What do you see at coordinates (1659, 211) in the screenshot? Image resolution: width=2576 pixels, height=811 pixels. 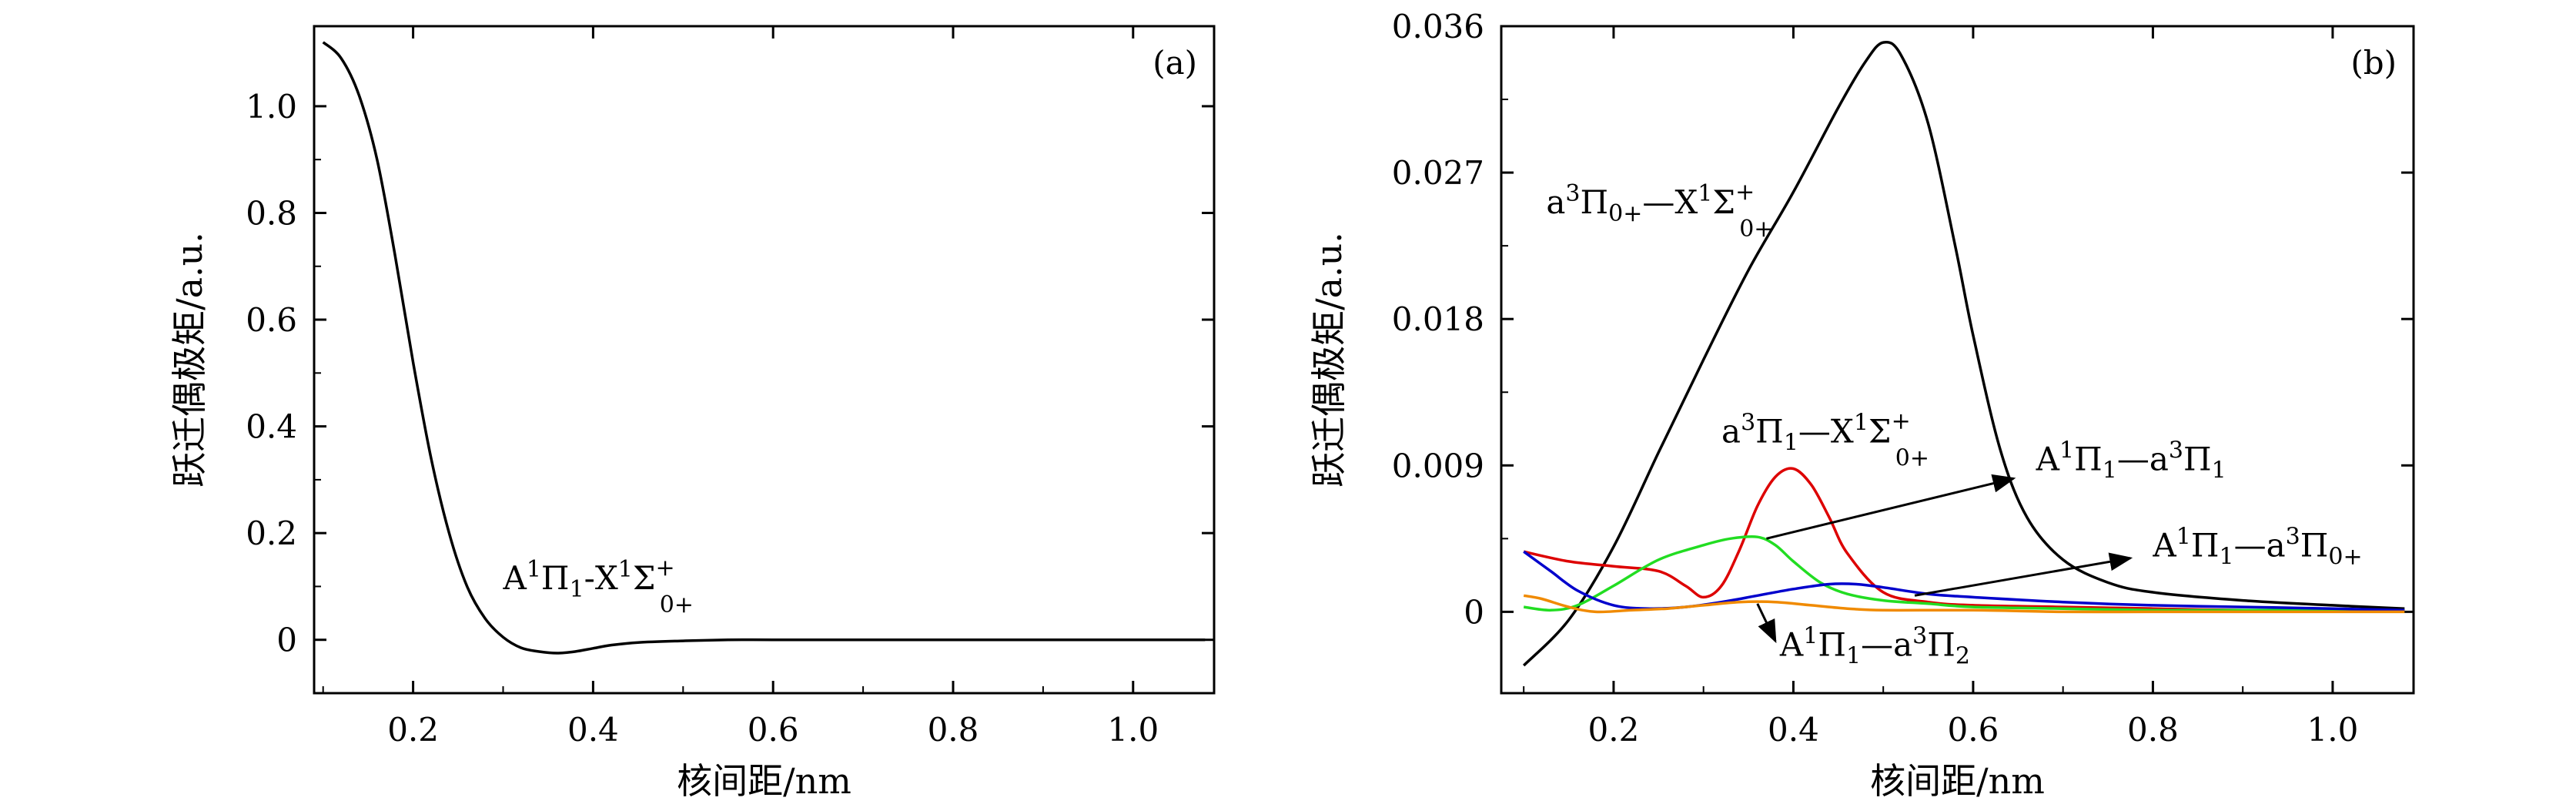 I see `panel-b-annotation-label-0: a3Π0+—X1Σ+ 0+` at bounding box center [1659, 211].